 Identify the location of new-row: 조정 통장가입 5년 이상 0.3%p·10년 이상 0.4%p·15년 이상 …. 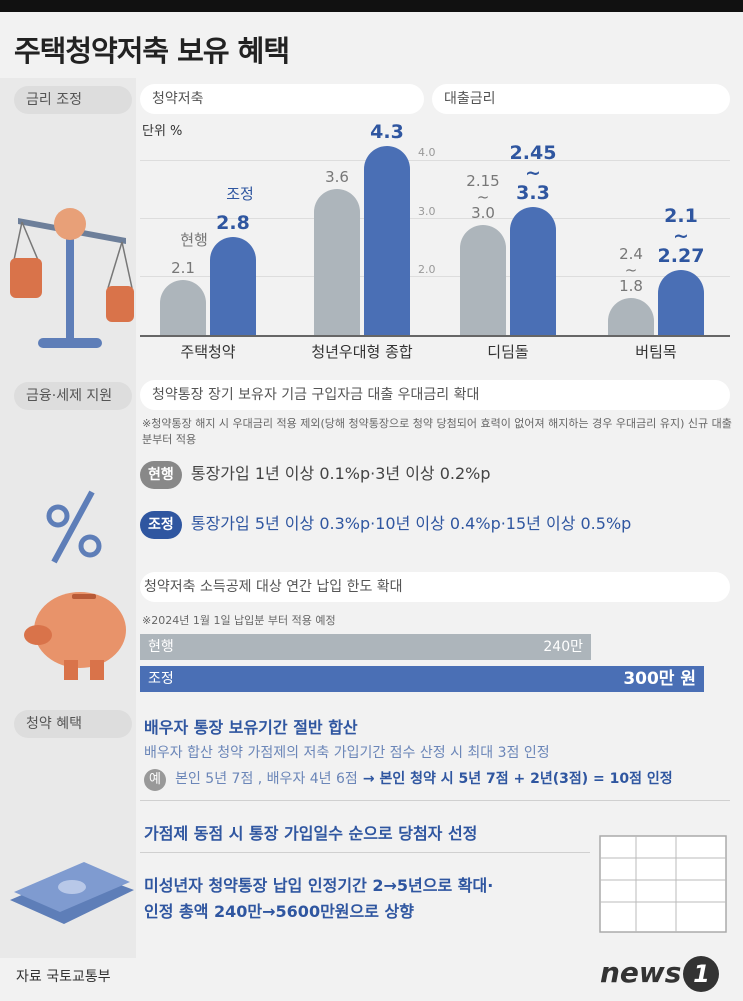
(435, 524).